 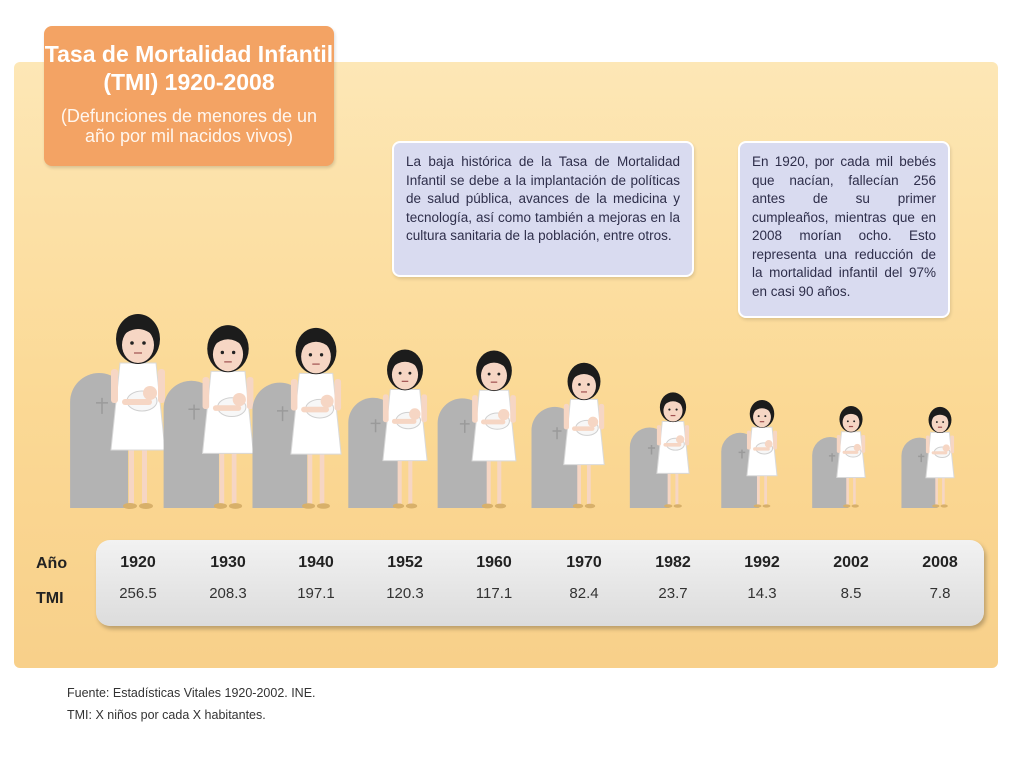 I want to click on tmi-value: 256.5, so click(x=138, y=593).